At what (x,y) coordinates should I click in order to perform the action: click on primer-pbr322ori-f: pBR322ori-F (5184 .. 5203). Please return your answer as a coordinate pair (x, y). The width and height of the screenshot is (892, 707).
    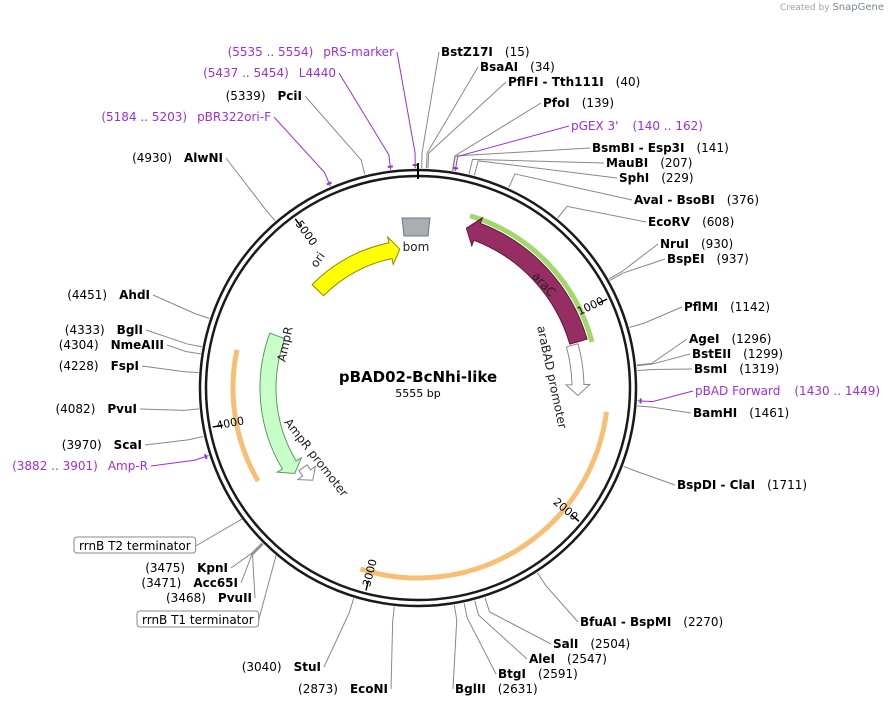
    Looking at the image, I should click on (186, 117).